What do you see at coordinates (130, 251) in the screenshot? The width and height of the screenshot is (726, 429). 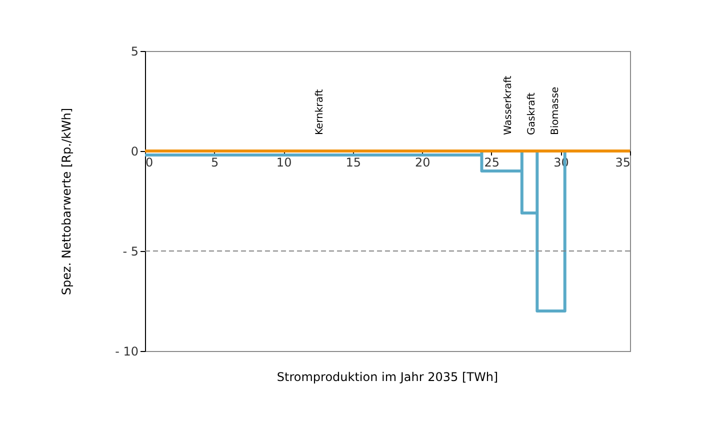 I see `y-tick-label: - 5` at bounding box center [130, 251].